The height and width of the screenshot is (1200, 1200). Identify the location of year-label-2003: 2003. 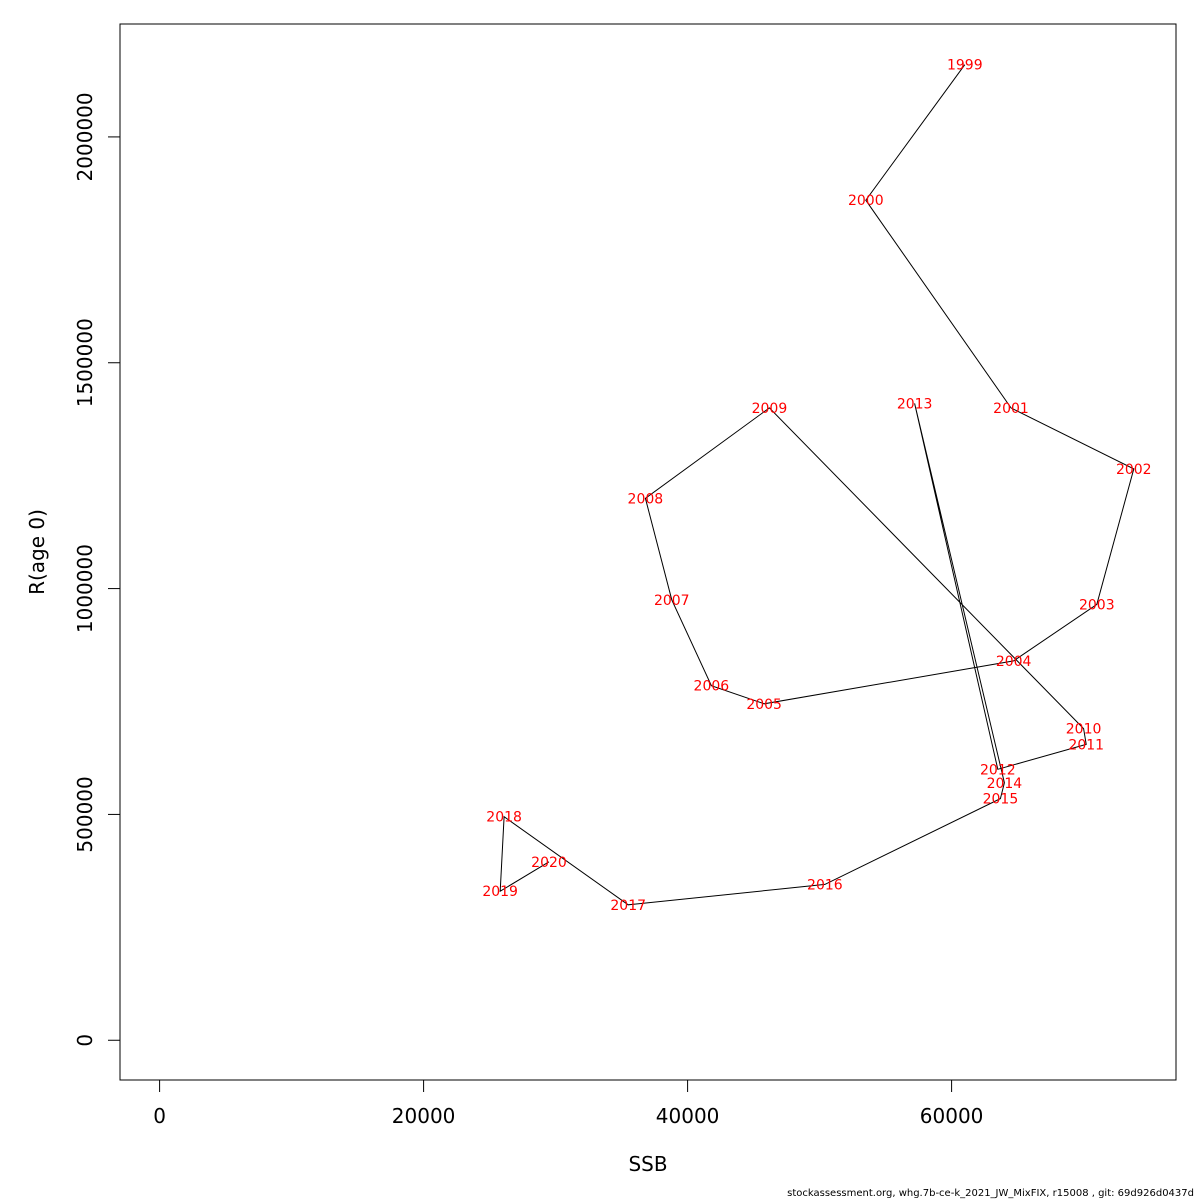
(1097, 605).